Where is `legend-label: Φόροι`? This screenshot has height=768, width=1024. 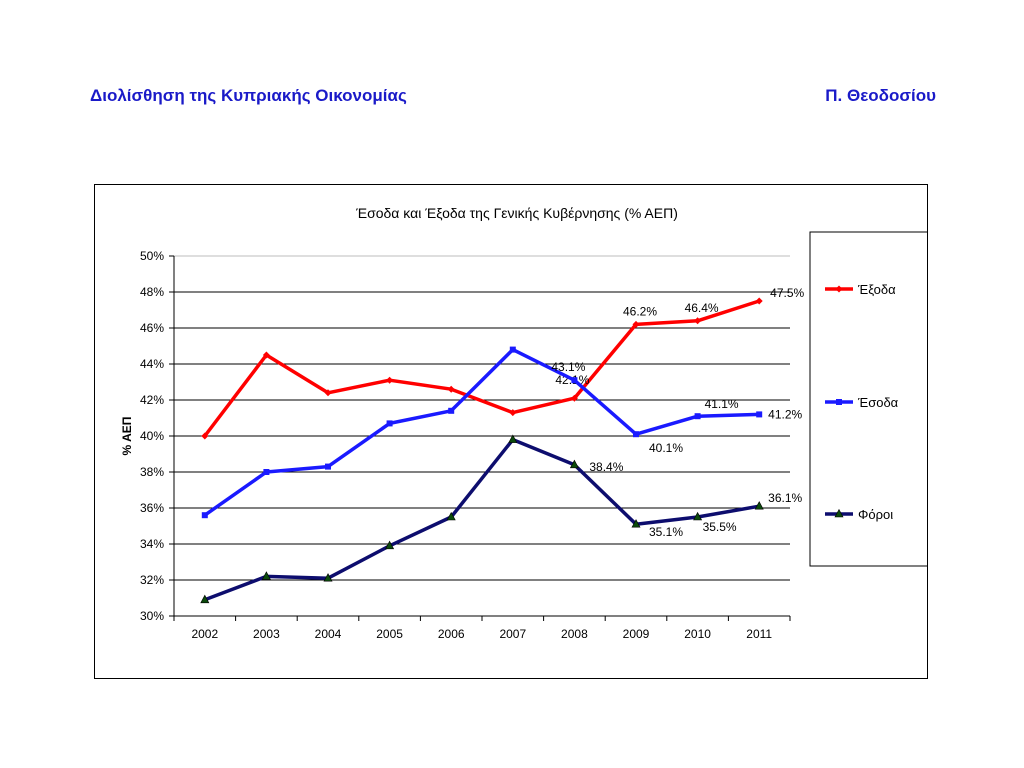 legend-label: Φόροι is located at coordinates (875, 514).